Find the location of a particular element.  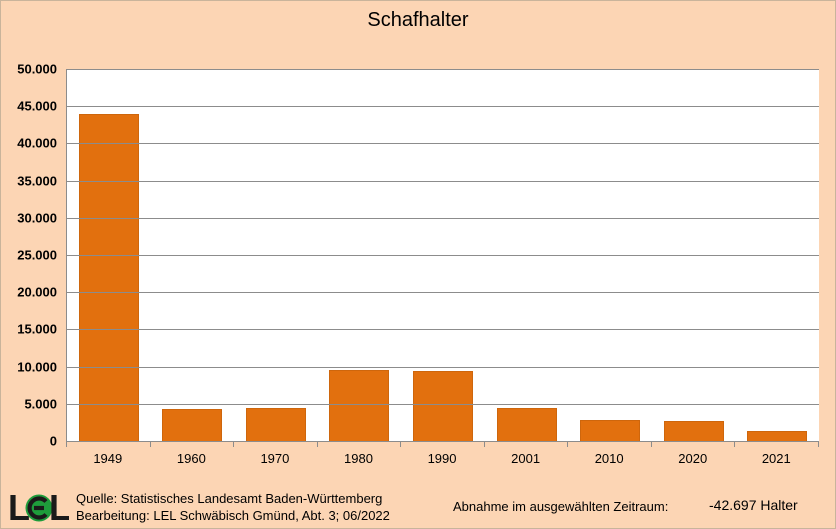

y-tick-label: 30.000 is located at coordinates (37, 218).